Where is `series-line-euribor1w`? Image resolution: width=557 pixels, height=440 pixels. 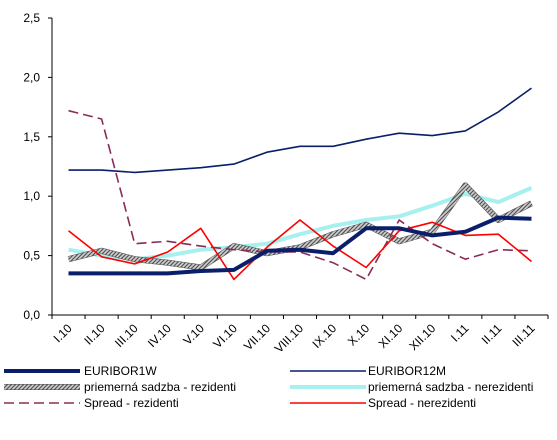
series-line-euribor1w is located at coordinates (300, 245).